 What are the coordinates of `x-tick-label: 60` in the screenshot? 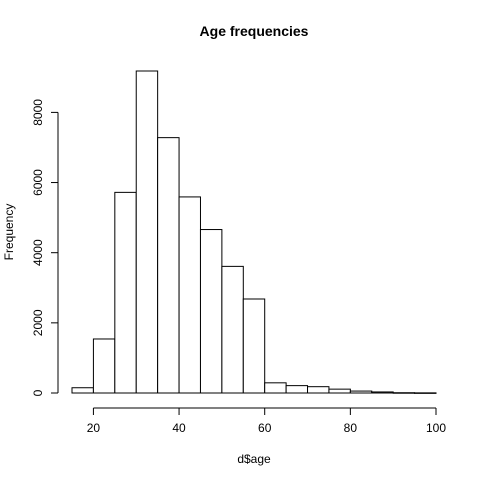 It's located at (265, 428).